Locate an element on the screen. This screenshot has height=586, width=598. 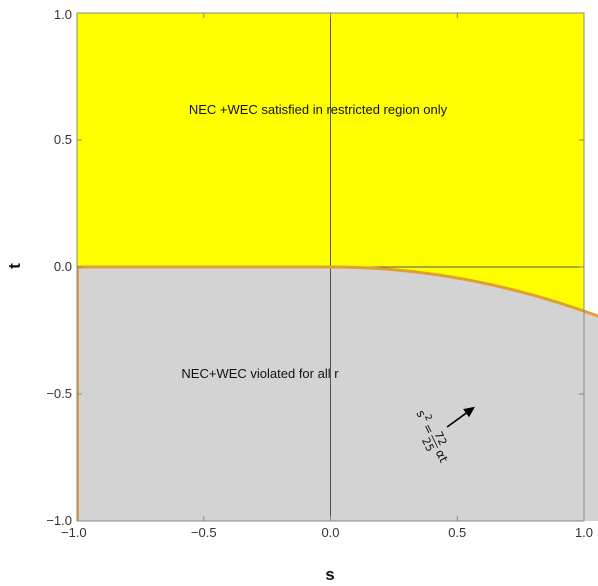
equation-suffix: αt is located at coordinates (442, 456).